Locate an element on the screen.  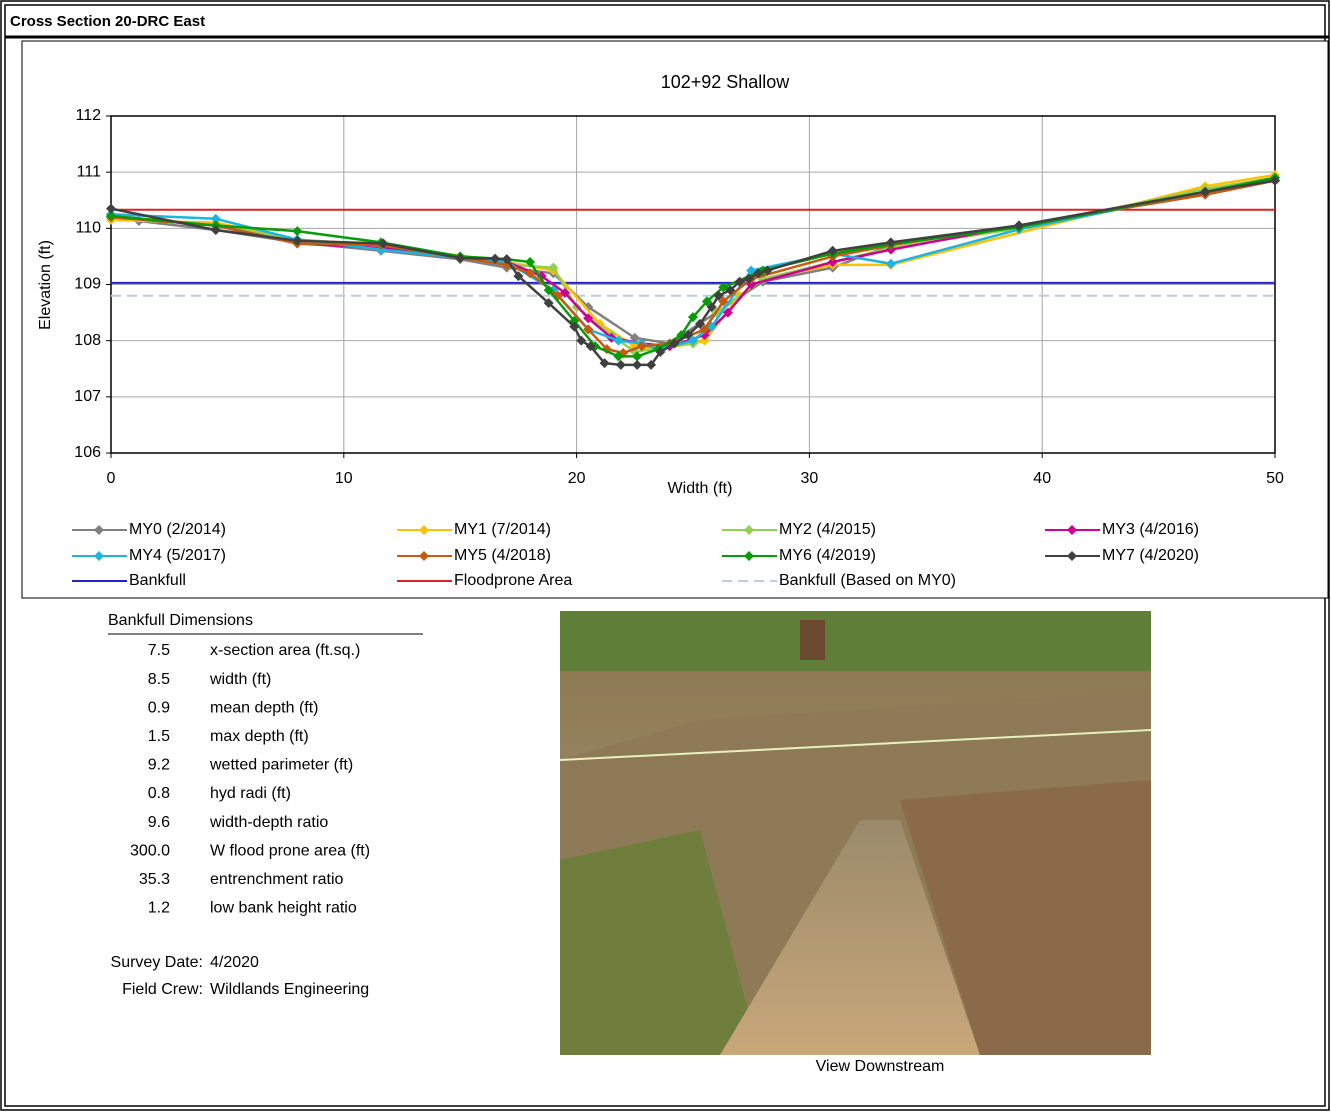
dimension-value: 0.9 is located at coordinates (159, 707).